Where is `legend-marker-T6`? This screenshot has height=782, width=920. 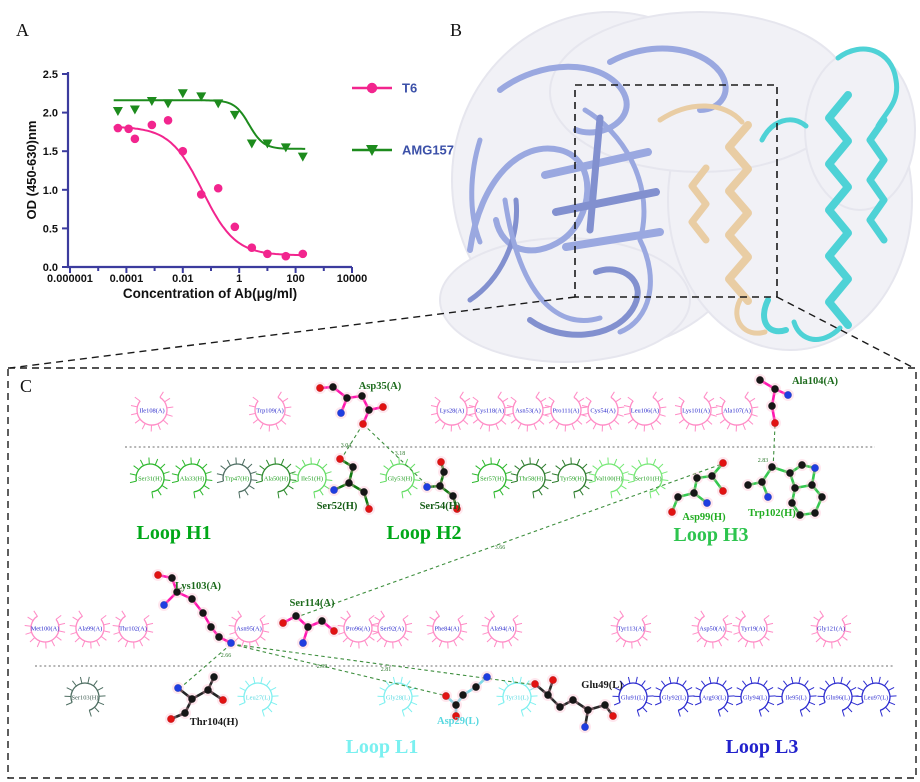 legend-marker-T6 is located at coordinates (372, 88).